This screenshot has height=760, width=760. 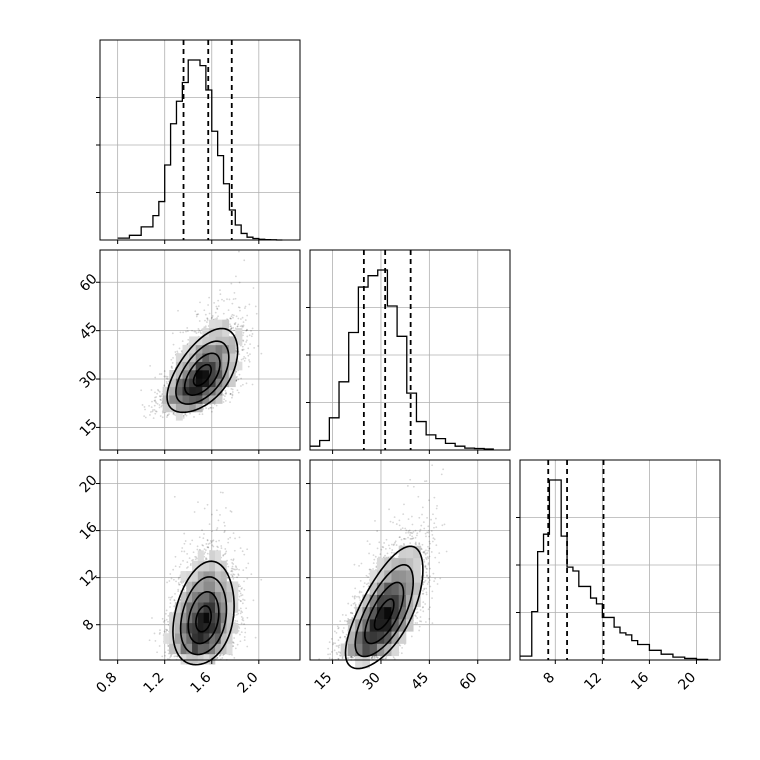 What do you see at coordinates (410, 350) in the screenshot?
I see `grid-lines` at bounding box center [410, 350].